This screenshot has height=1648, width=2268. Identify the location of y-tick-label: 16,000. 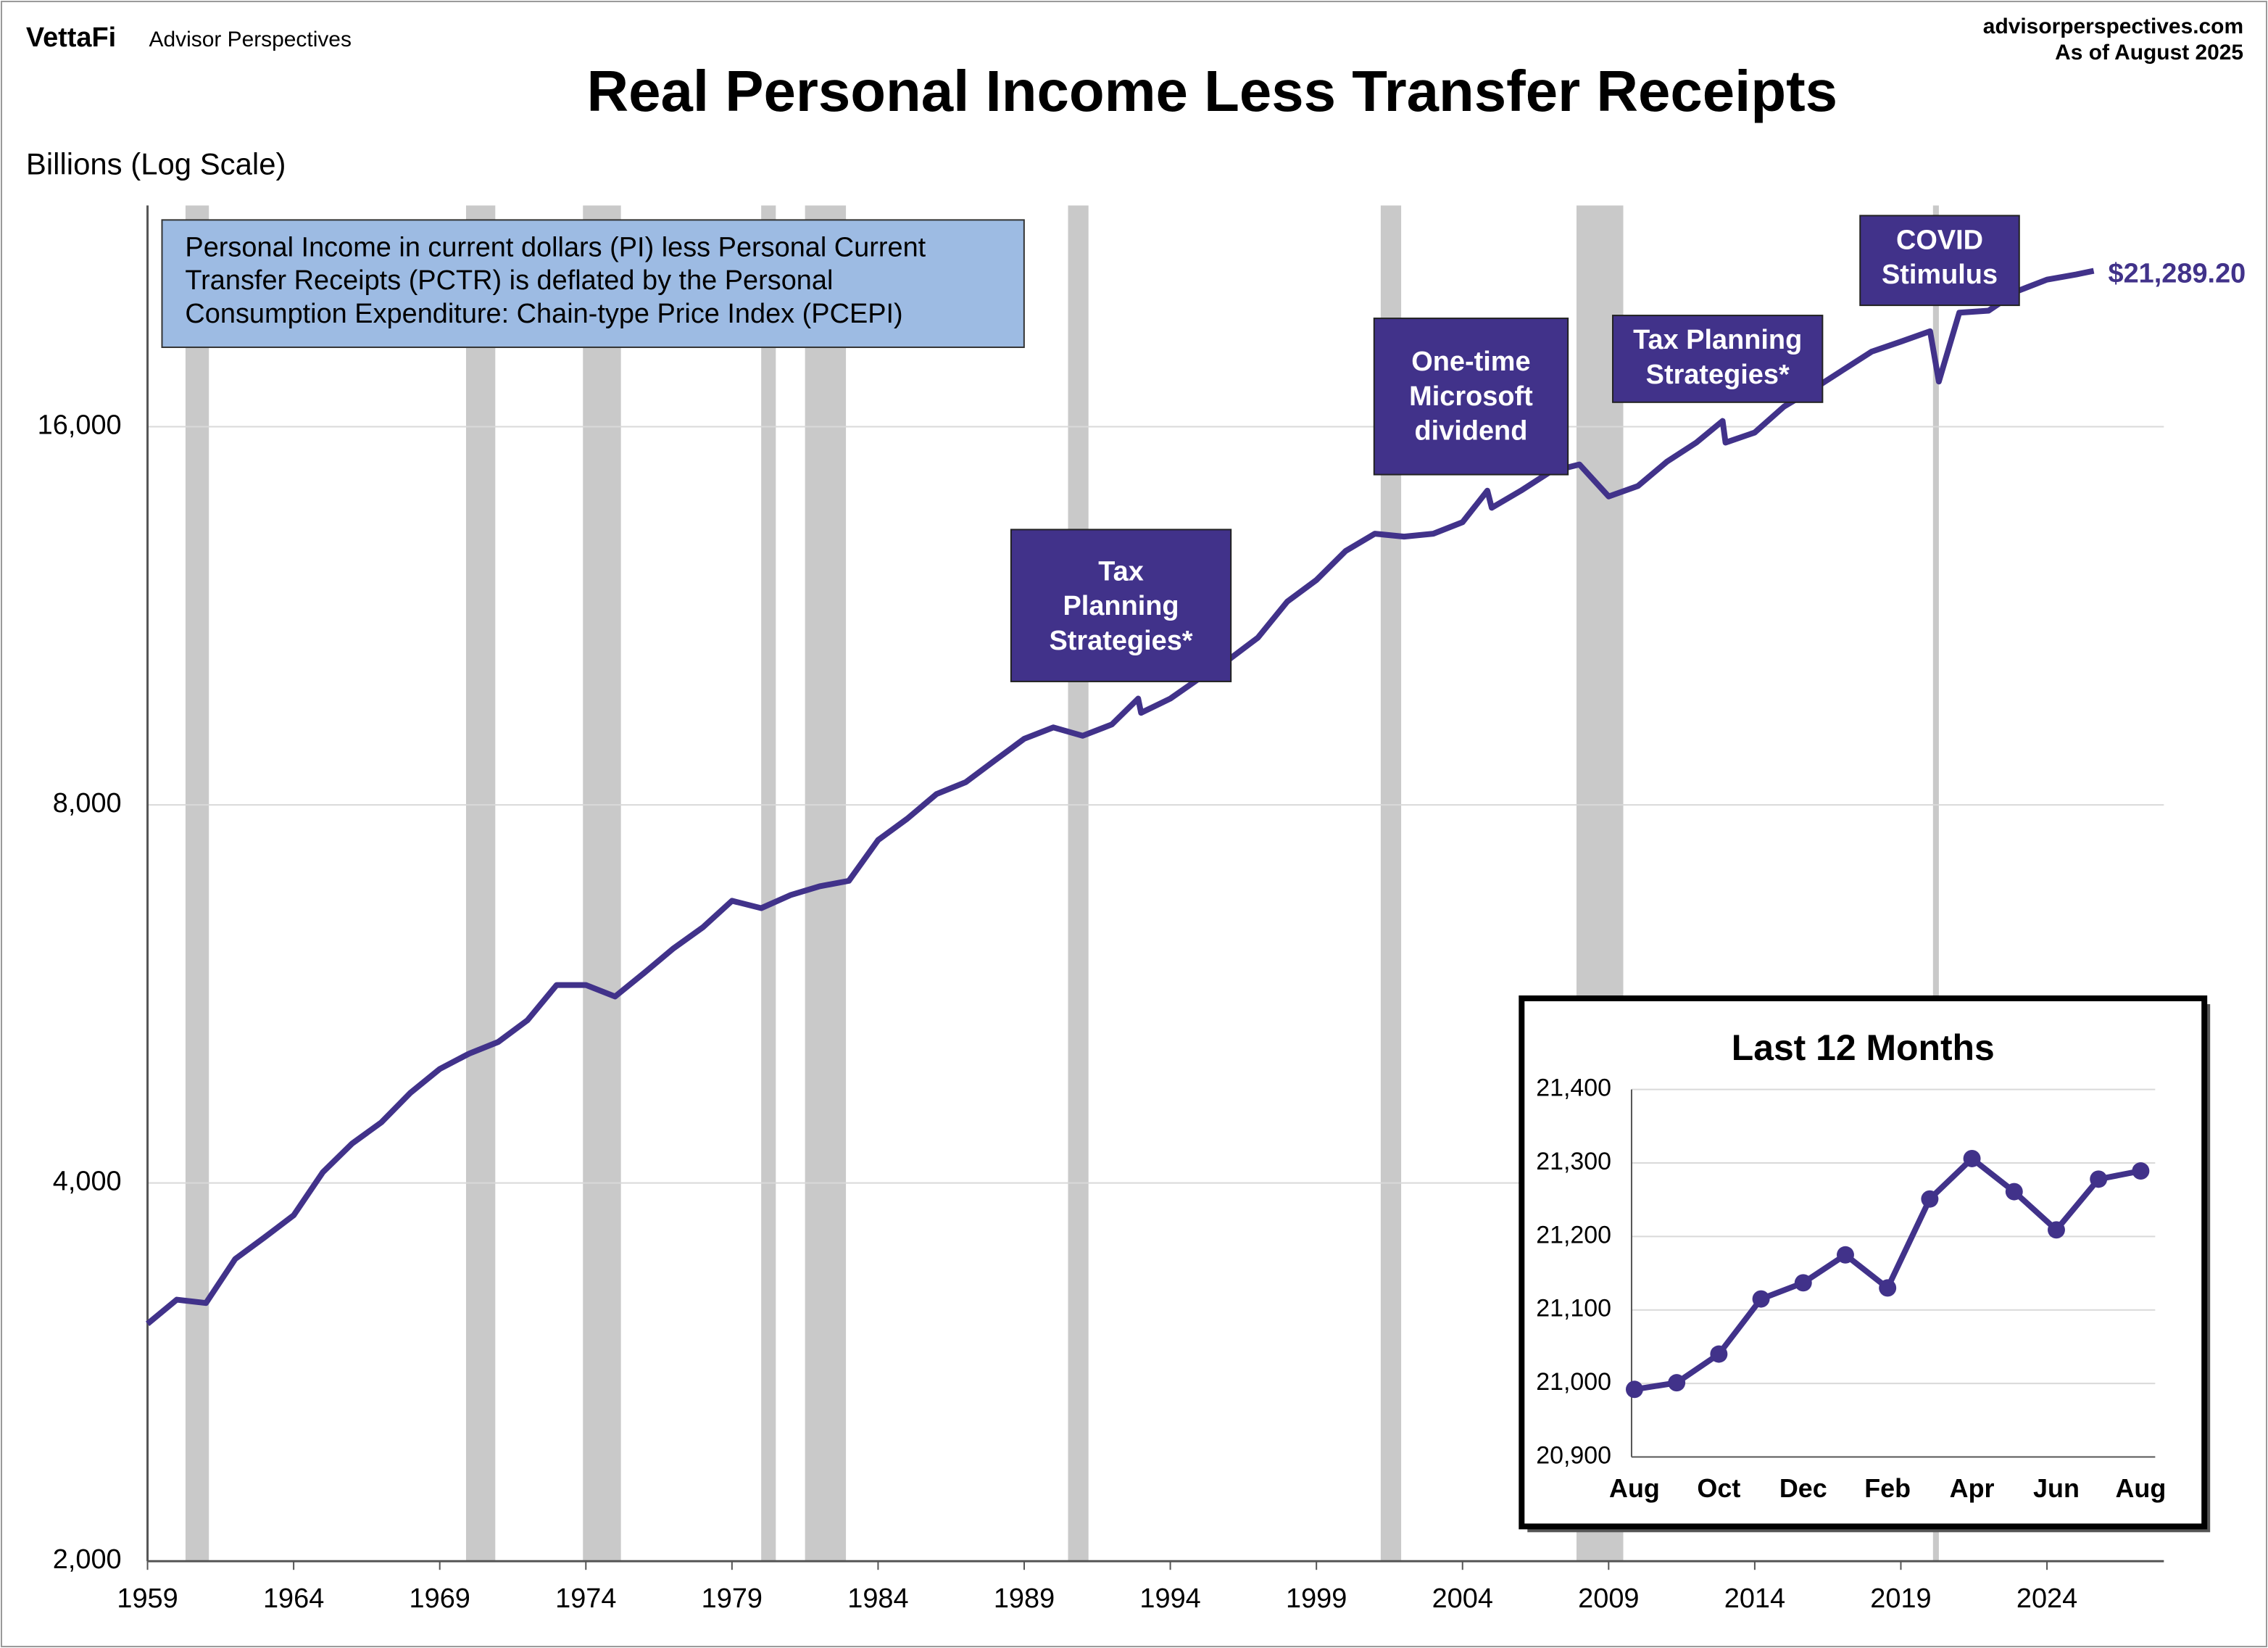
(80, 425).